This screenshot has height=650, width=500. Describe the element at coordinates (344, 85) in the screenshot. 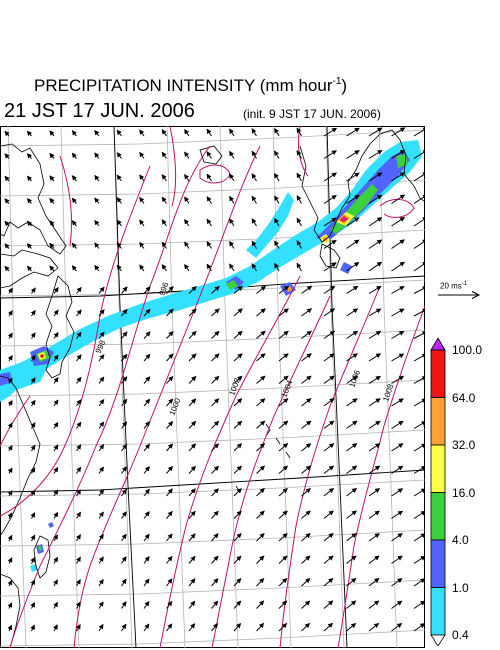

I see `title-close-paren: )` at that location.